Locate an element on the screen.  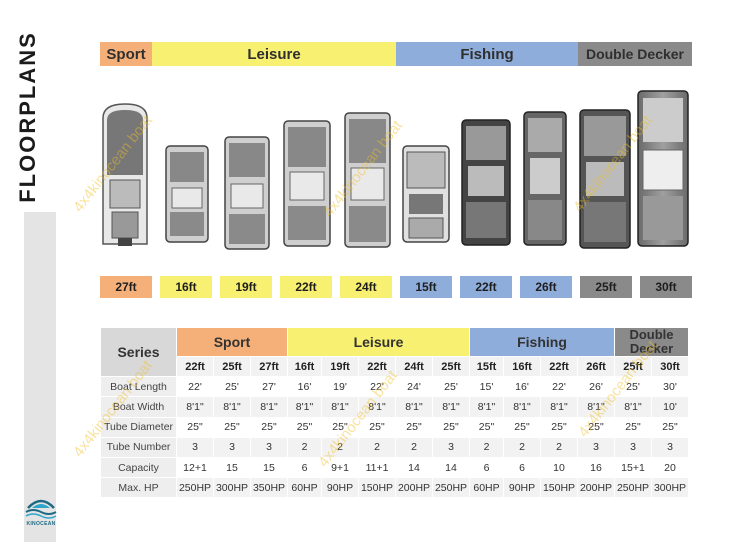
table-row-label: Boat Length is located at coordinates (138, 387).